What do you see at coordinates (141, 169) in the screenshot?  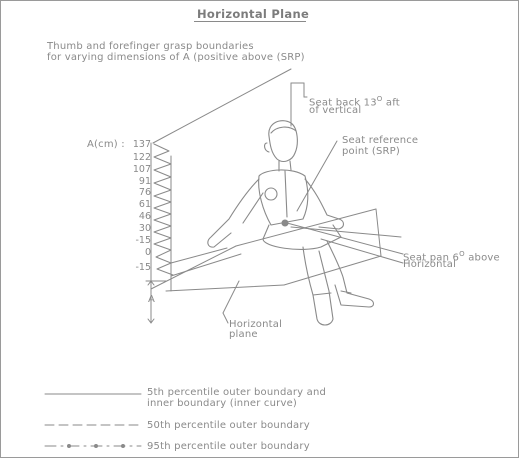 I see `axis-tick: 107` at bounding box center [141, 169].